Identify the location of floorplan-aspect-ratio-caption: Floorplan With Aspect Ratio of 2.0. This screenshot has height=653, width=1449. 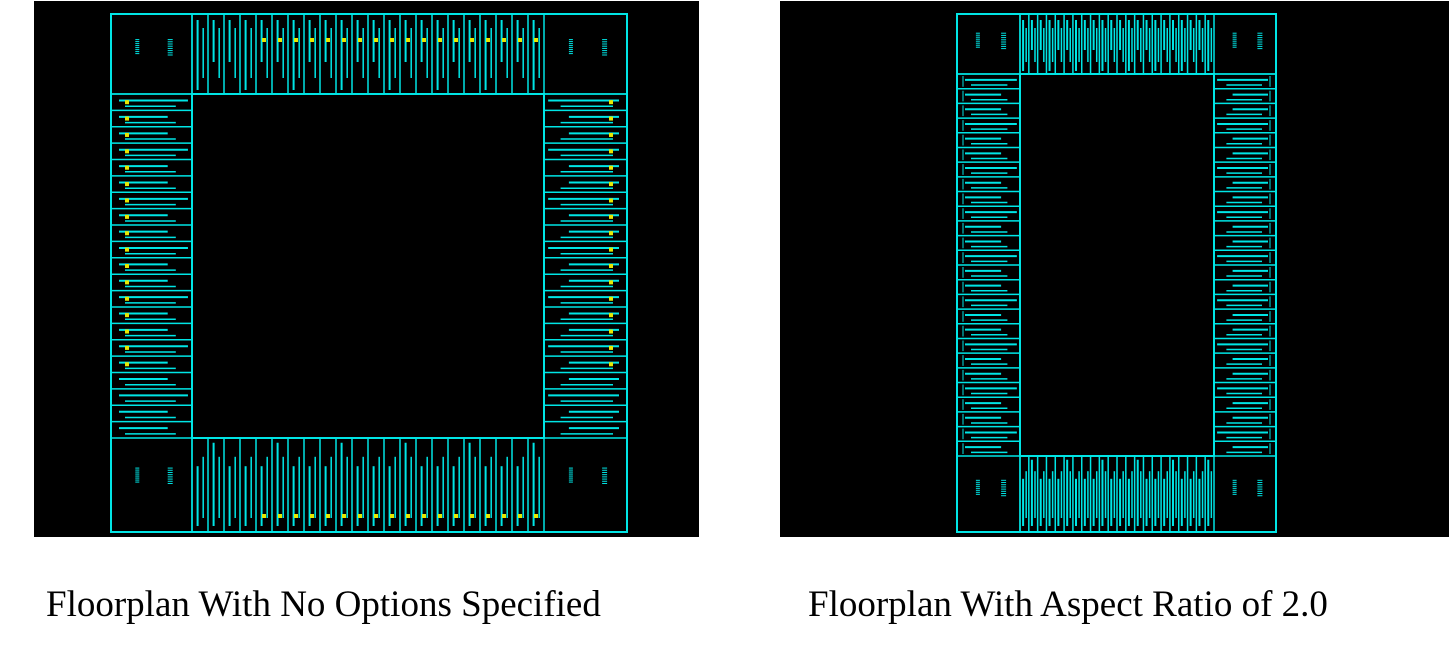
(1068, 604).